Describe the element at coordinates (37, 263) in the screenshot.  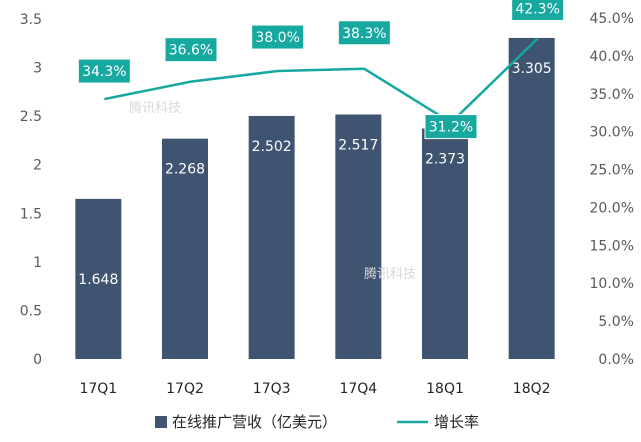
I see `left-tick-label: 1` at that location.